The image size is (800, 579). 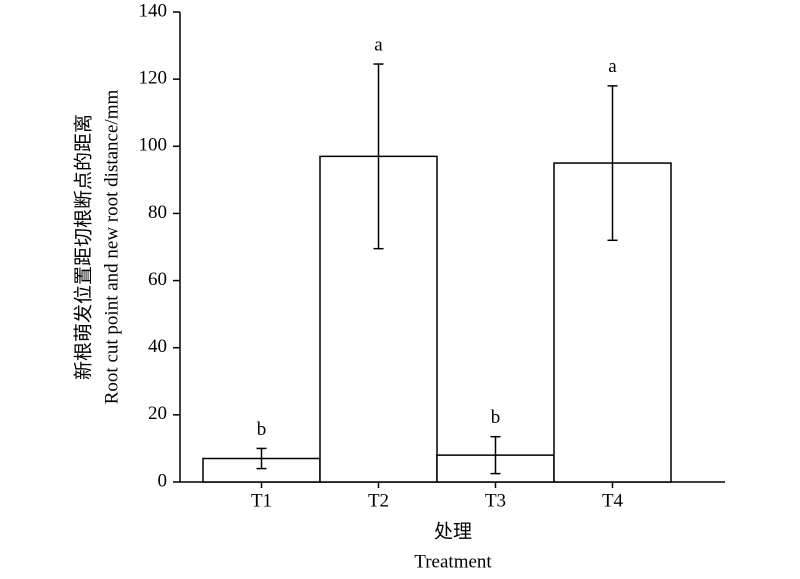 What do you see at coordinates (111, 247) in the screenshot?
I see `y-axis-label: Root cut point and new root distance/mm` at bounding box center [111, 247].